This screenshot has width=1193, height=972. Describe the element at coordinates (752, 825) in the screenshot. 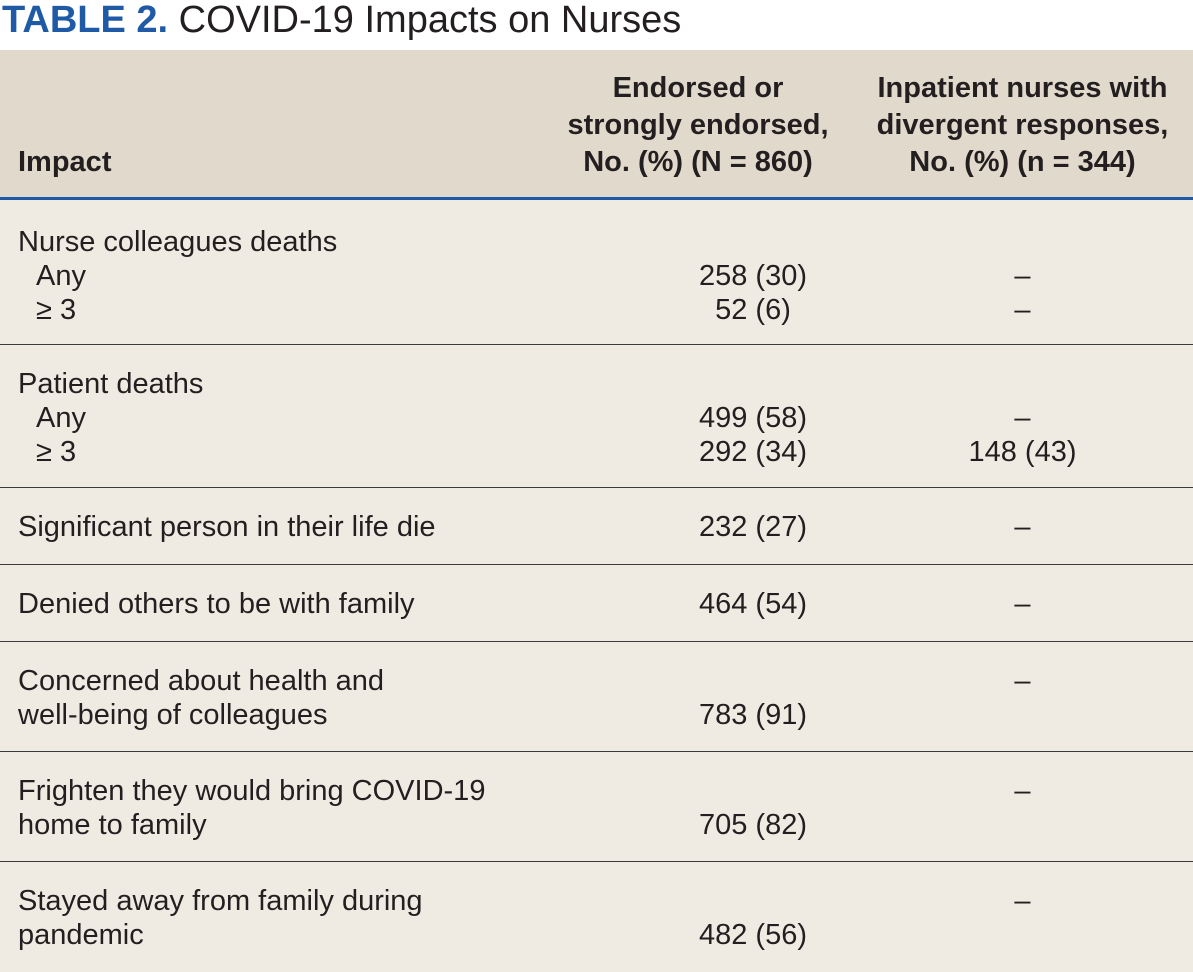

I see `endorsed-cell: 705 (82)` at that location.